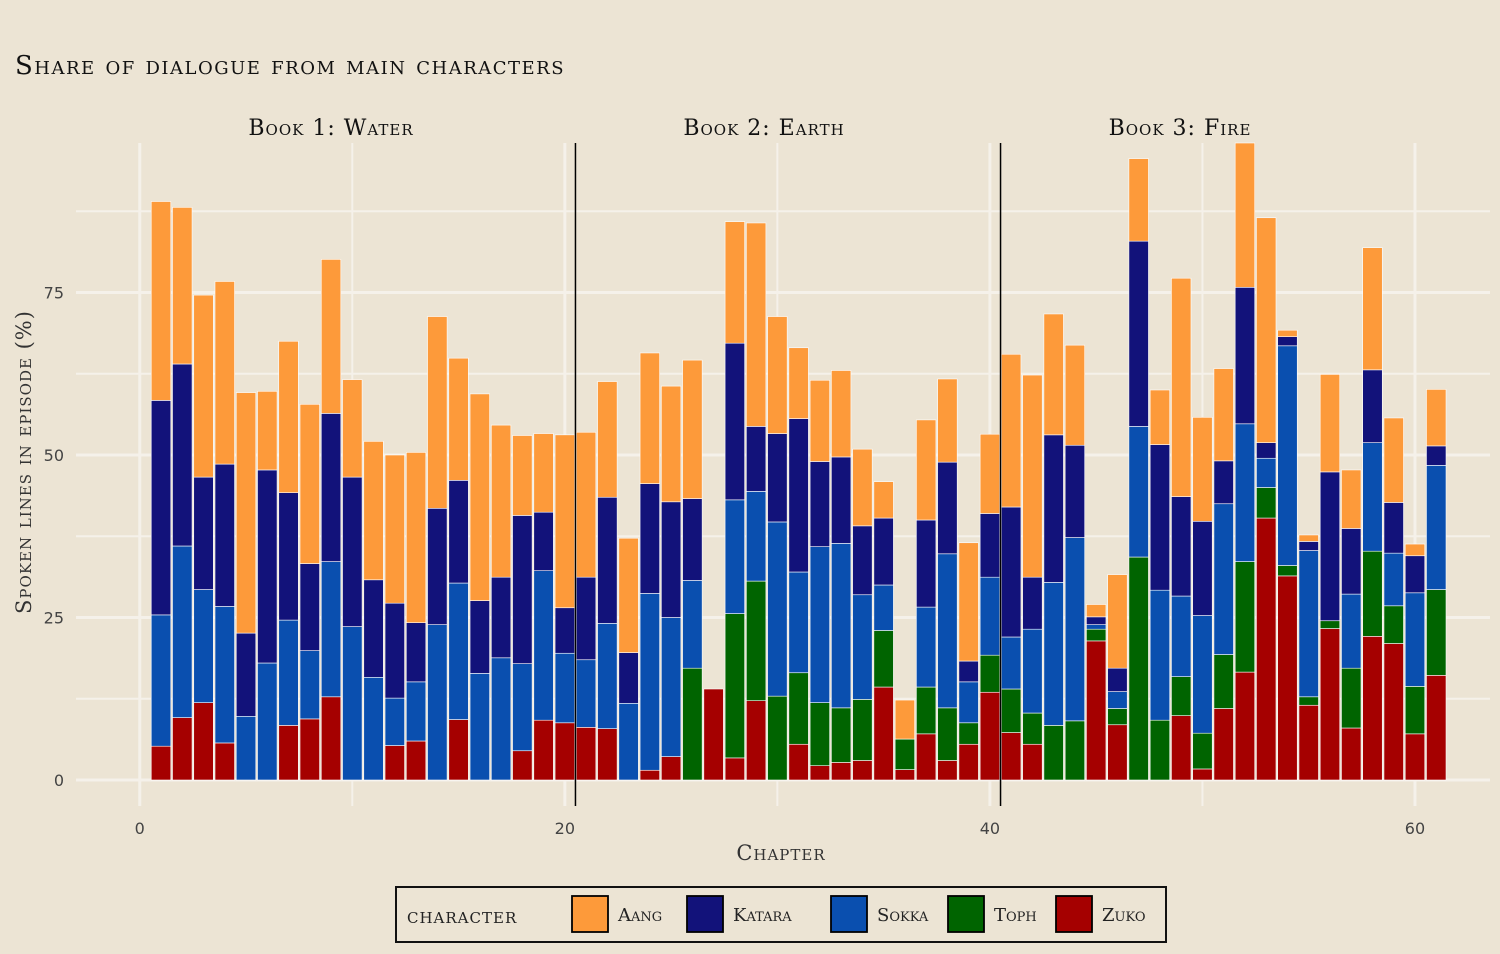 The image size is (1500, 954). Describe the element at coordinates (1372, 497) in the screenshot. I see `bar-sokka-ch58` at that location.